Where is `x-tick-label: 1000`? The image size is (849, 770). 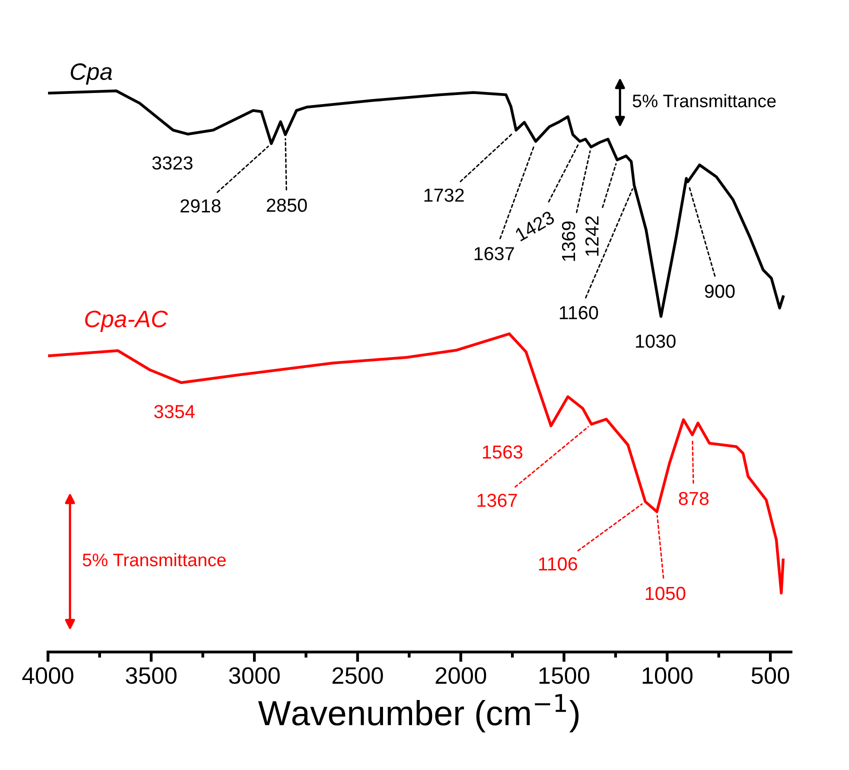 x-tick-label: 1000 is located at coordinates (667, 675).